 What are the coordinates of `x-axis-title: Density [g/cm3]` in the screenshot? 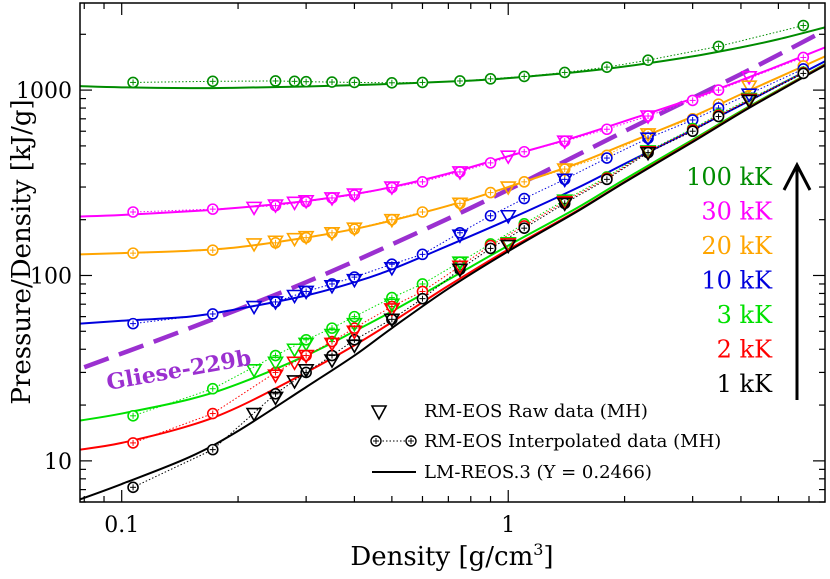 It's located at (451, 556).